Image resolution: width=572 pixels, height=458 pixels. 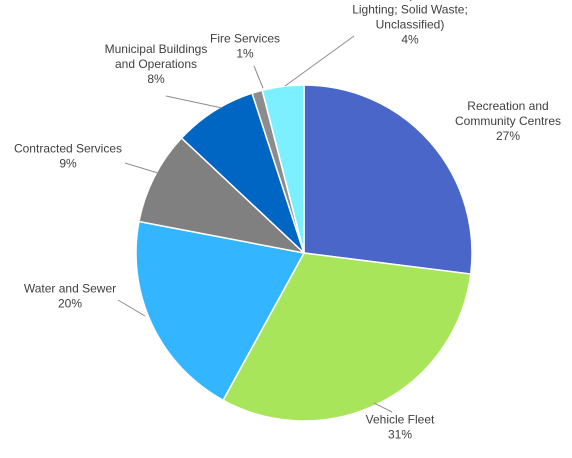 I want to click on slice-value-label: 31%, so click(x=400, y=435).